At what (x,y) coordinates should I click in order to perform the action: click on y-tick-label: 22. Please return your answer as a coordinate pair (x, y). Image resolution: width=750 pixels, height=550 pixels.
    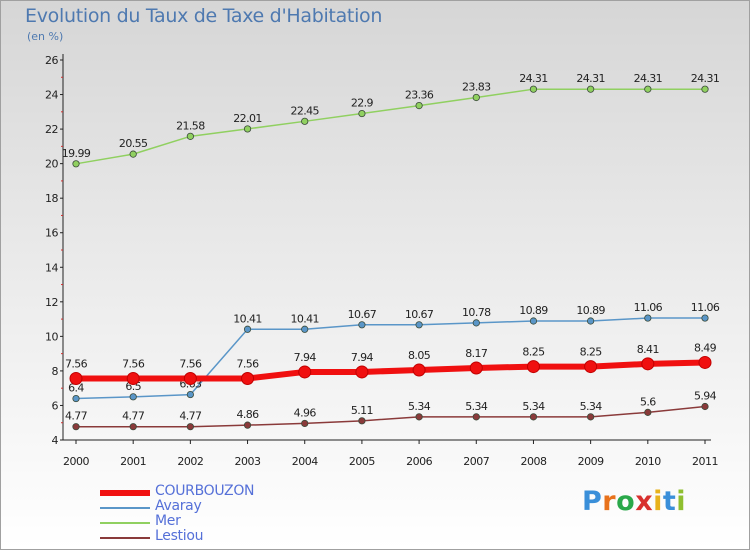
    Looking at the image, I should click on (51, 129).